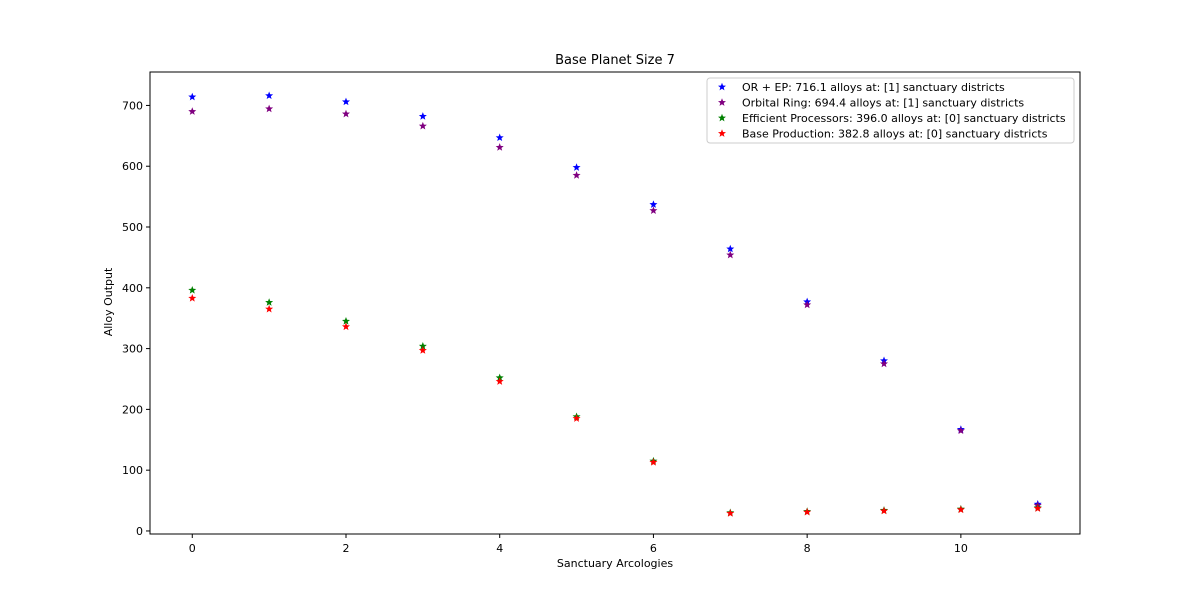 This screenshot has width=1200, height=604. What do you see at coordinates (615, 60) in the screenshot?
I see `chart-title: Base Planet Size 7` at bounding box center [615, 60].